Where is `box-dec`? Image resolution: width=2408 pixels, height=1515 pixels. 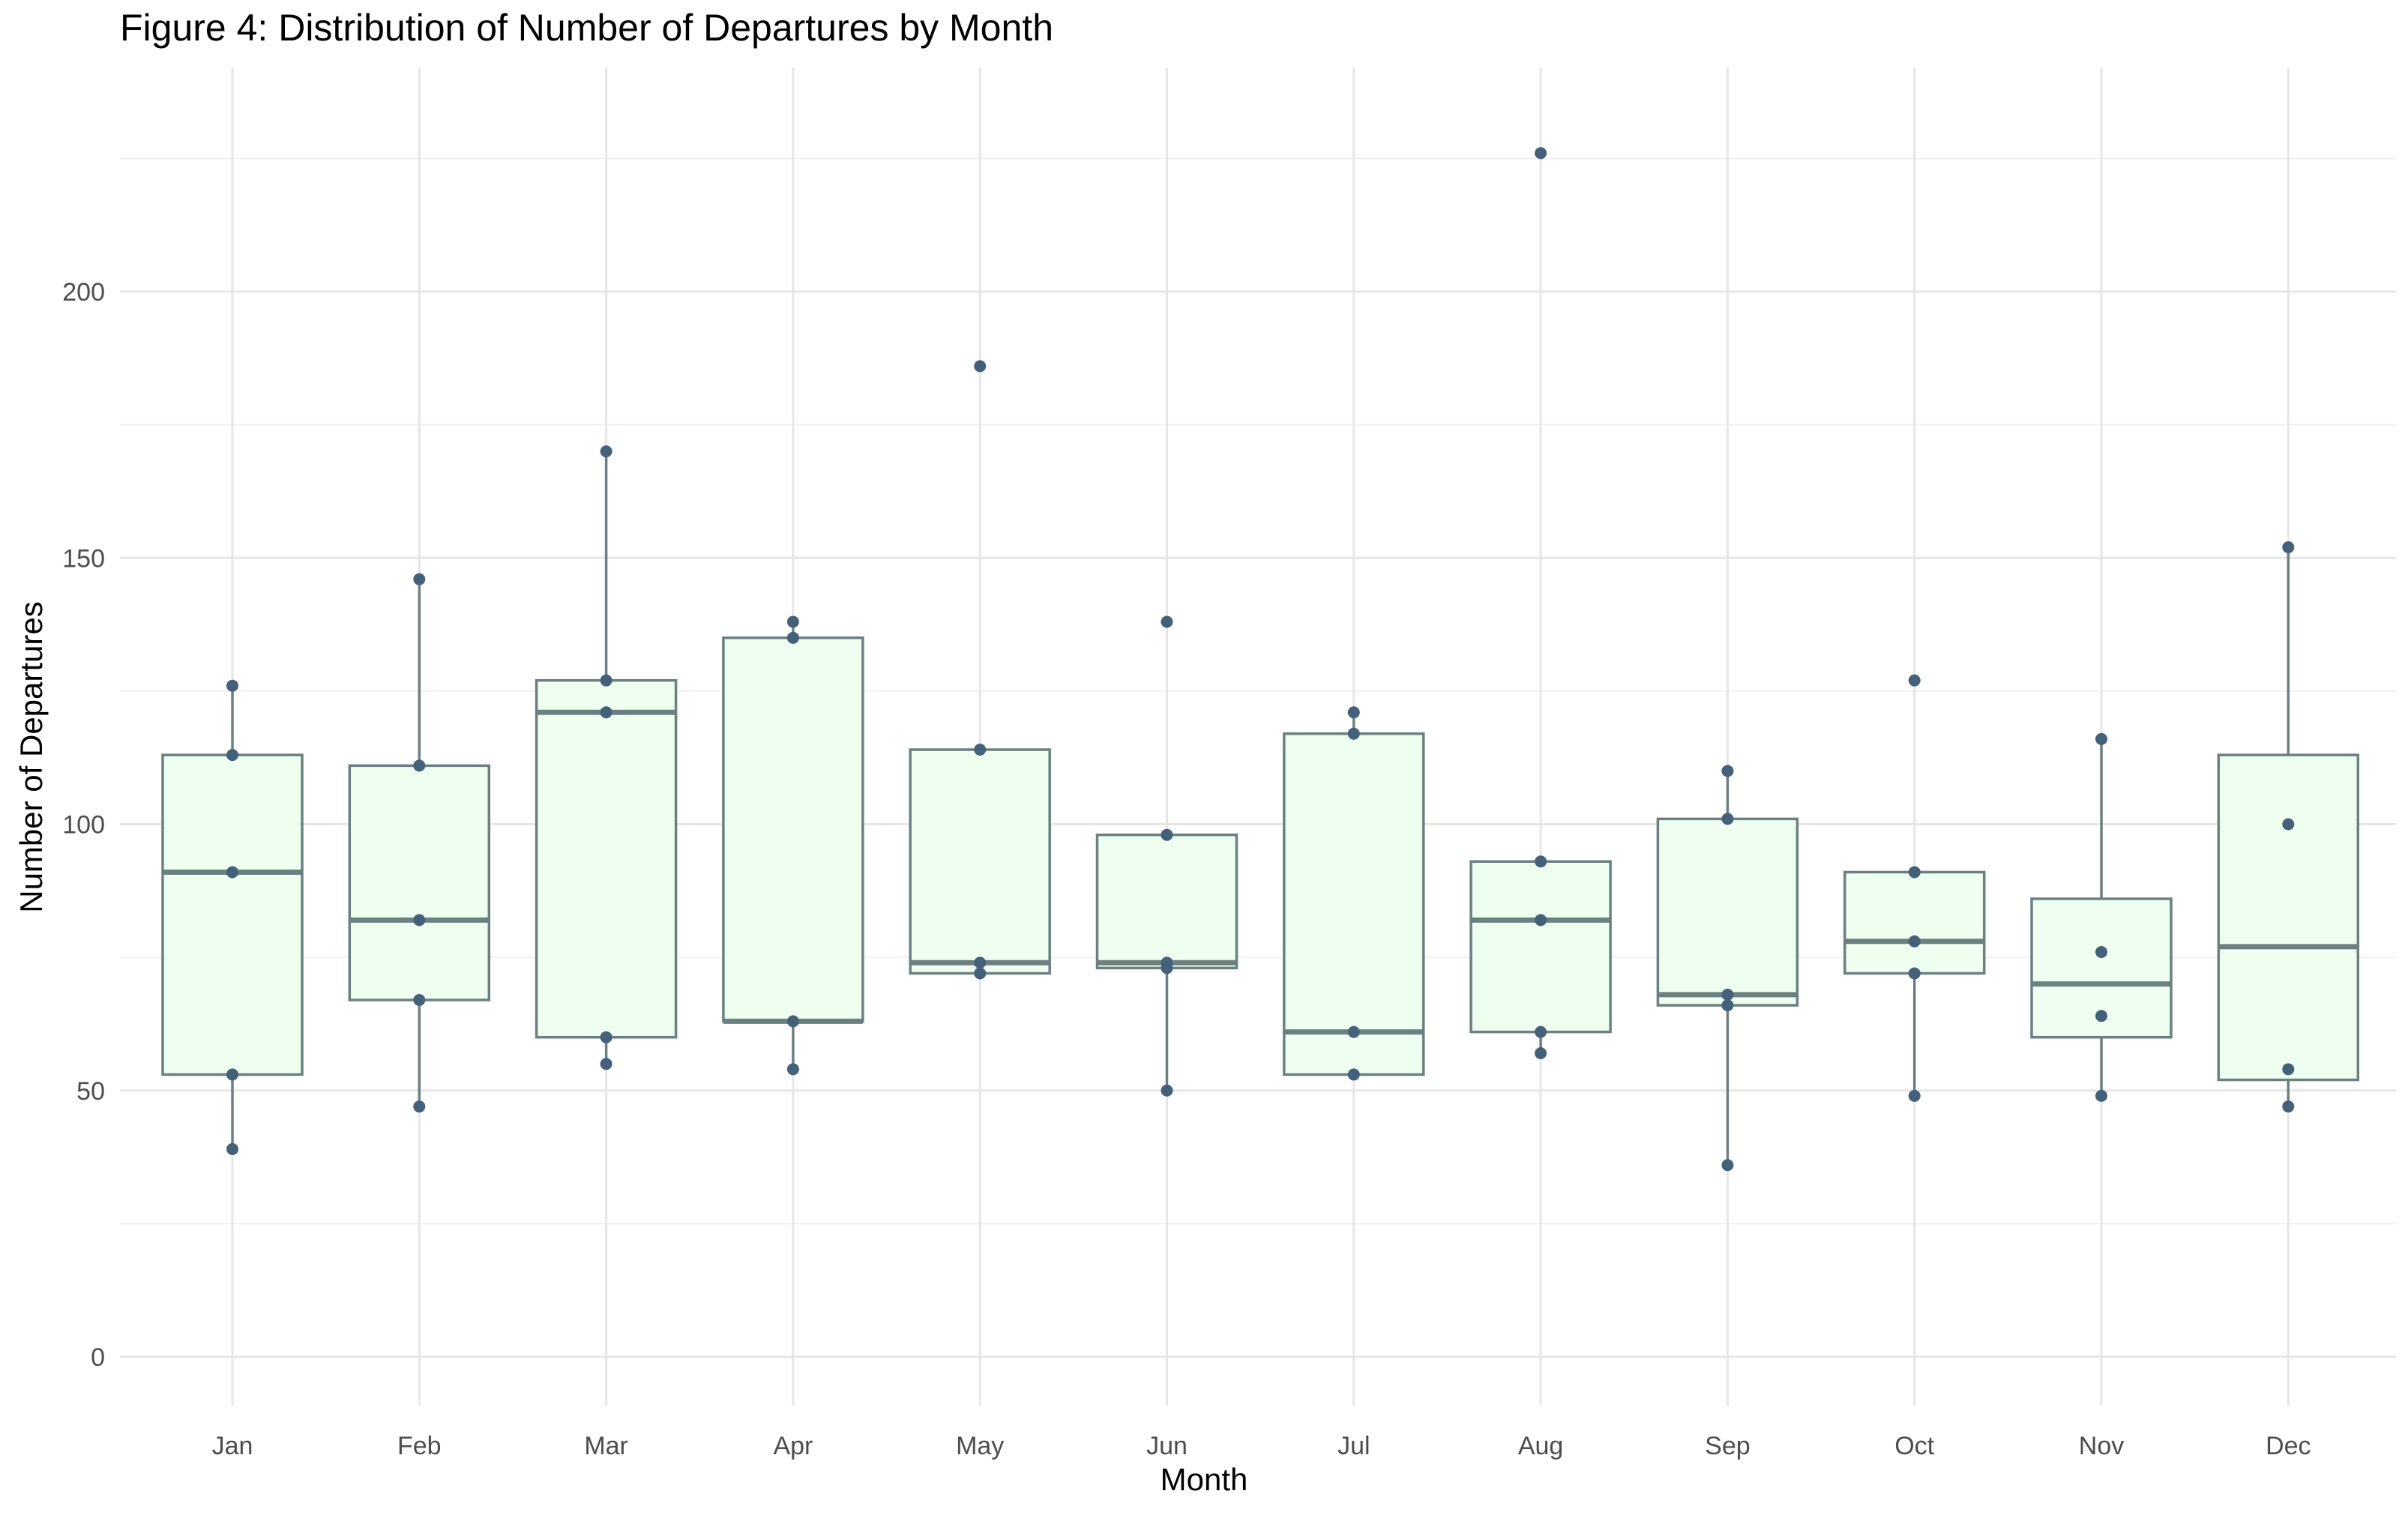
box-dec is located at coordinates (2288, 918).